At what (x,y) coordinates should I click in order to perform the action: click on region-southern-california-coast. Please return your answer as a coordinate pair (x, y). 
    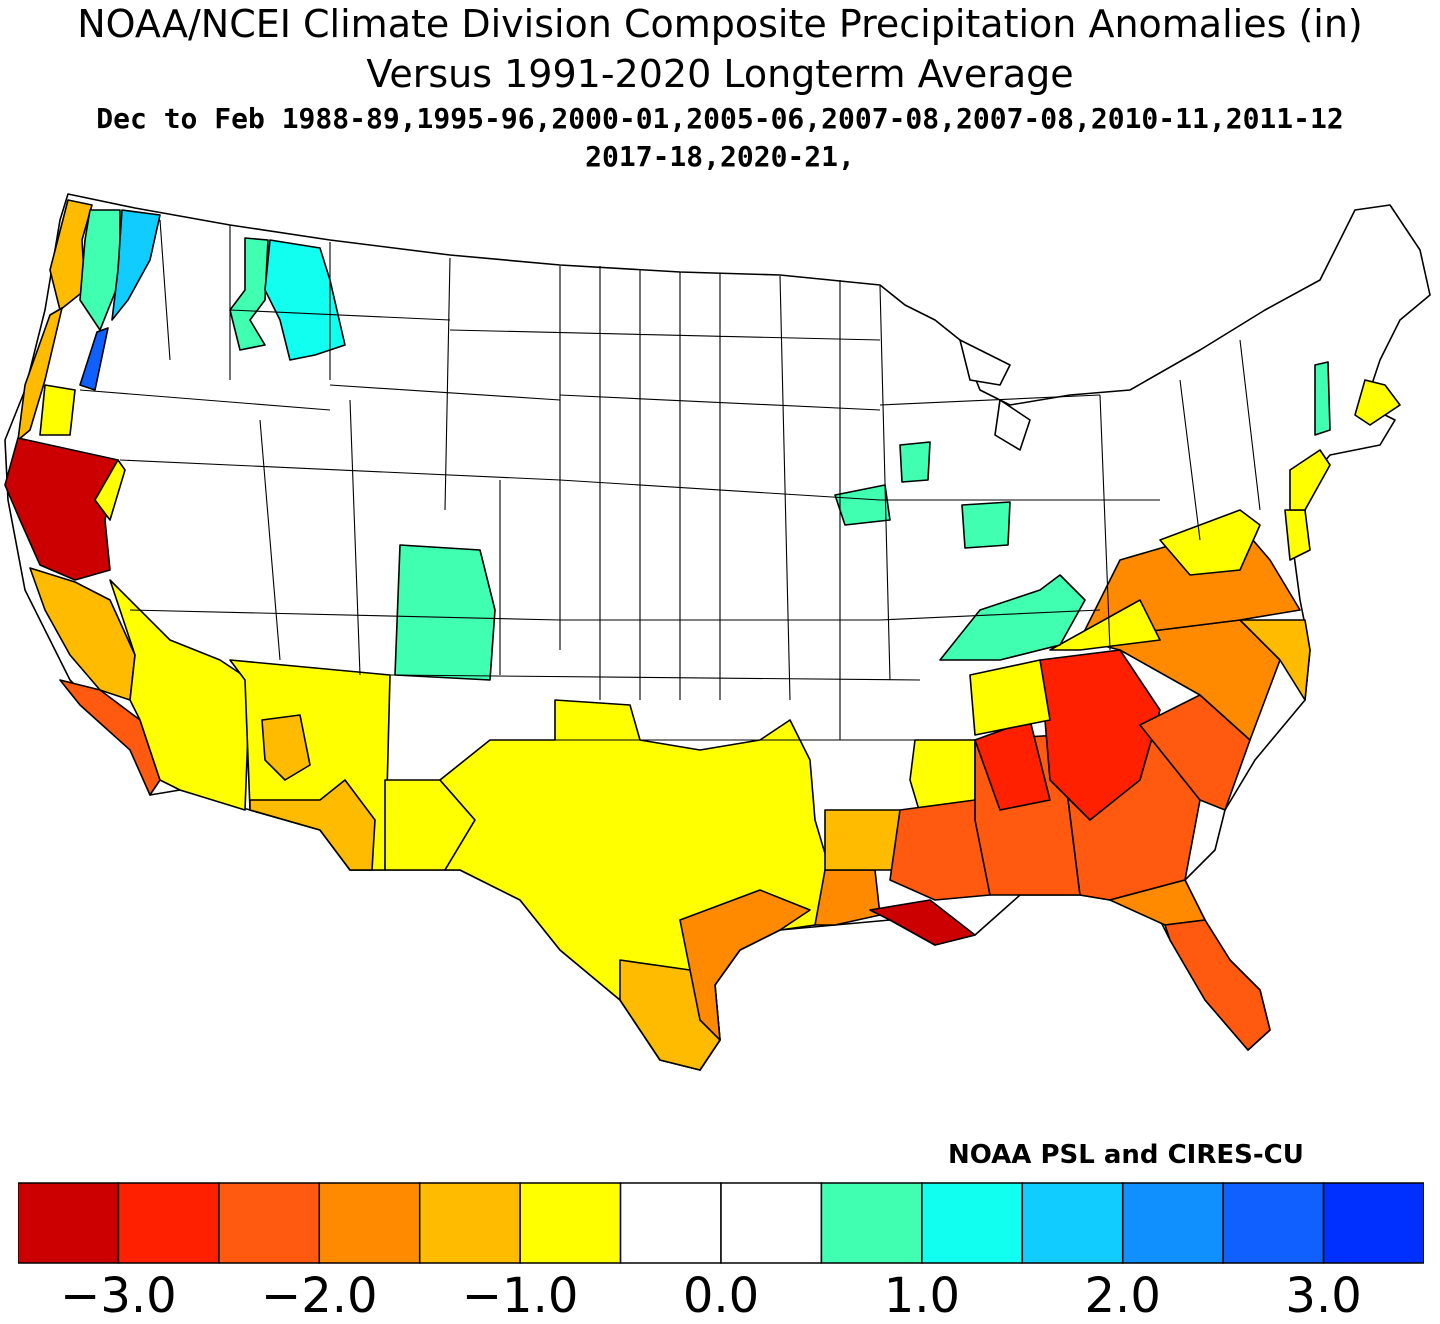
    Looking at the image, I should click on (110, 737).